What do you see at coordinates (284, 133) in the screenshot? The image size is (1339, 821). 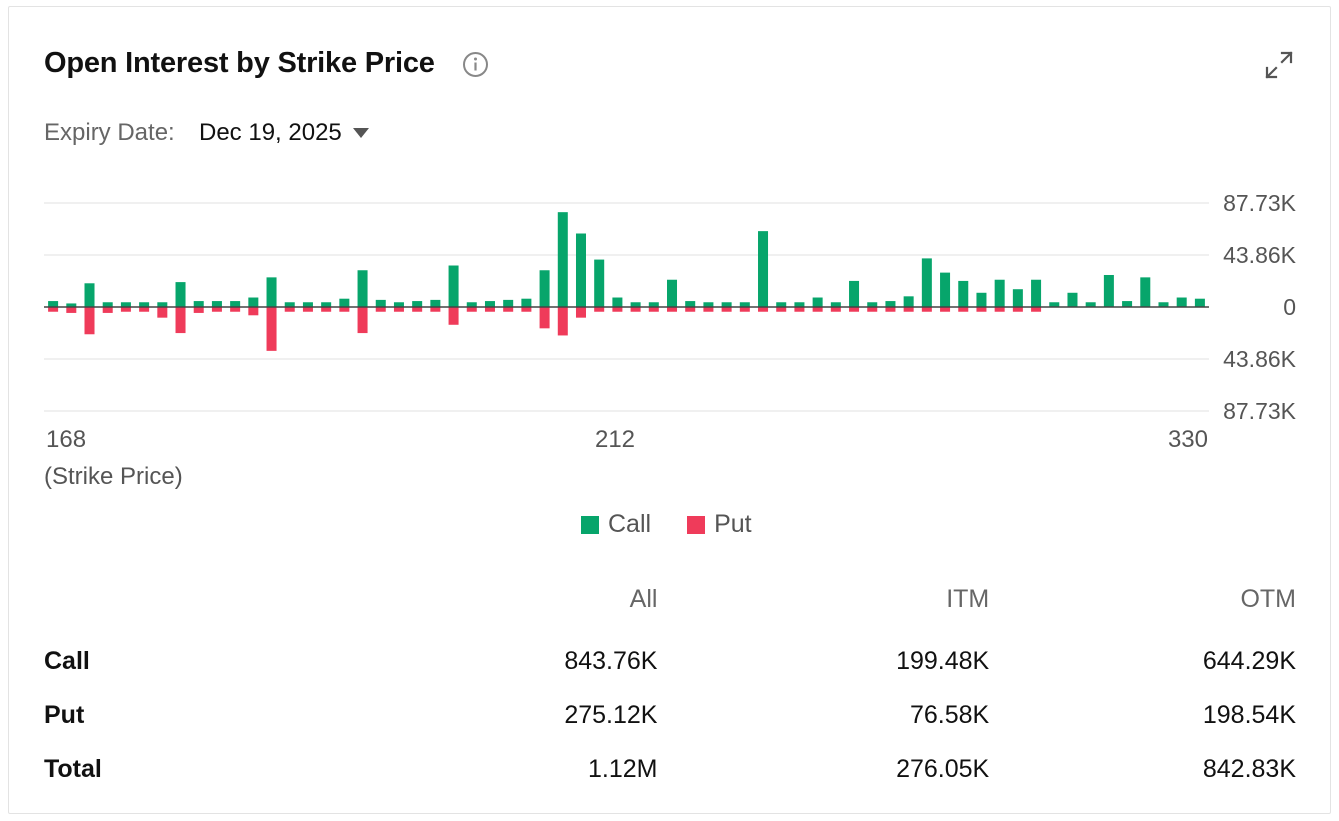 I see `expiry-date-dropdown: Dec 19, 2025` at bounding box center [284, 133].